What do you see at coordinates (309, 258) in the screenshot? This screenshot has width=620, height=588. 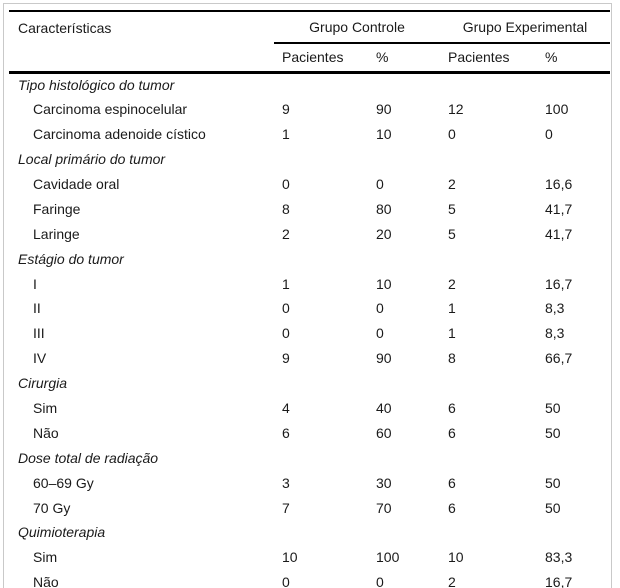 I see `section-row: Estágio do tumor` at bounding box center [309, 258].